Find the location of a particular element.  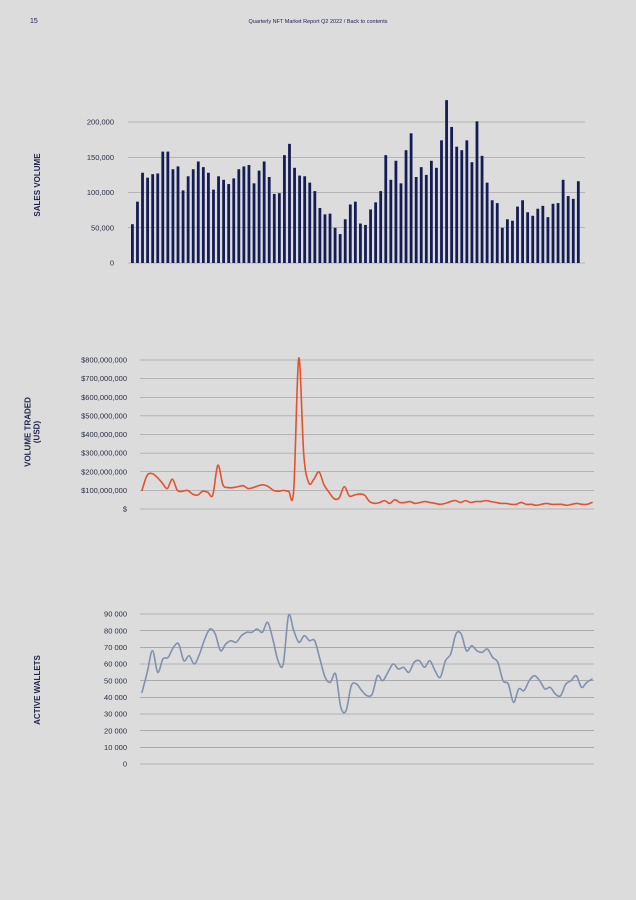

volume-series-line is located at coordinates (367, 432).